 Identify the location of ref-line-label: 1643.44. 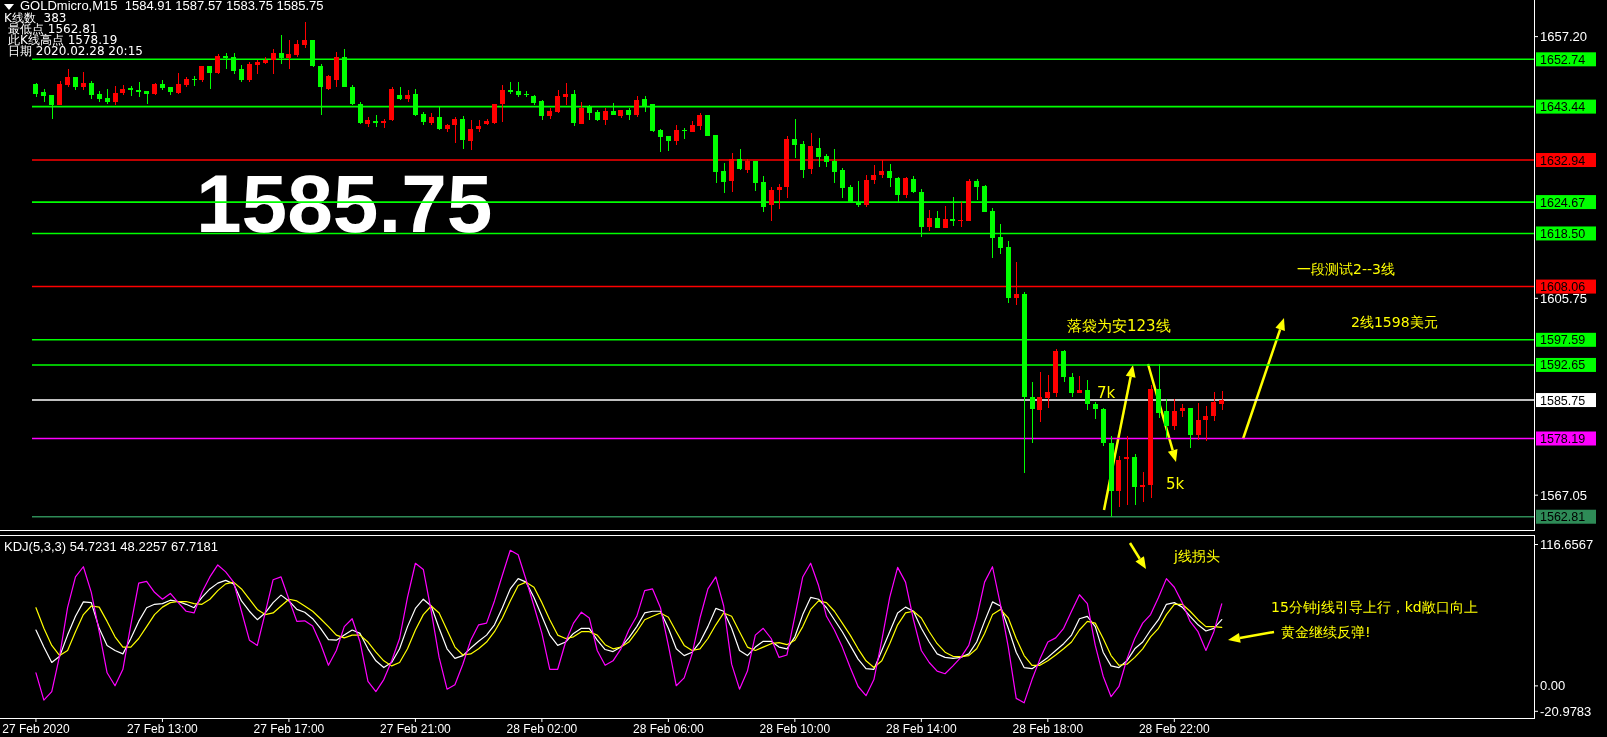
(1563, 107).